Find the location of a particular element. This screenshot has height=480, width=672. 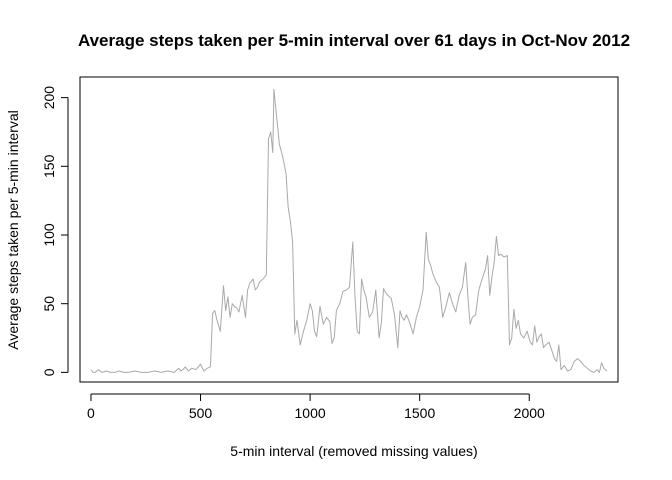

x-tick-label: 2000 is located at coordinates (529, 413).